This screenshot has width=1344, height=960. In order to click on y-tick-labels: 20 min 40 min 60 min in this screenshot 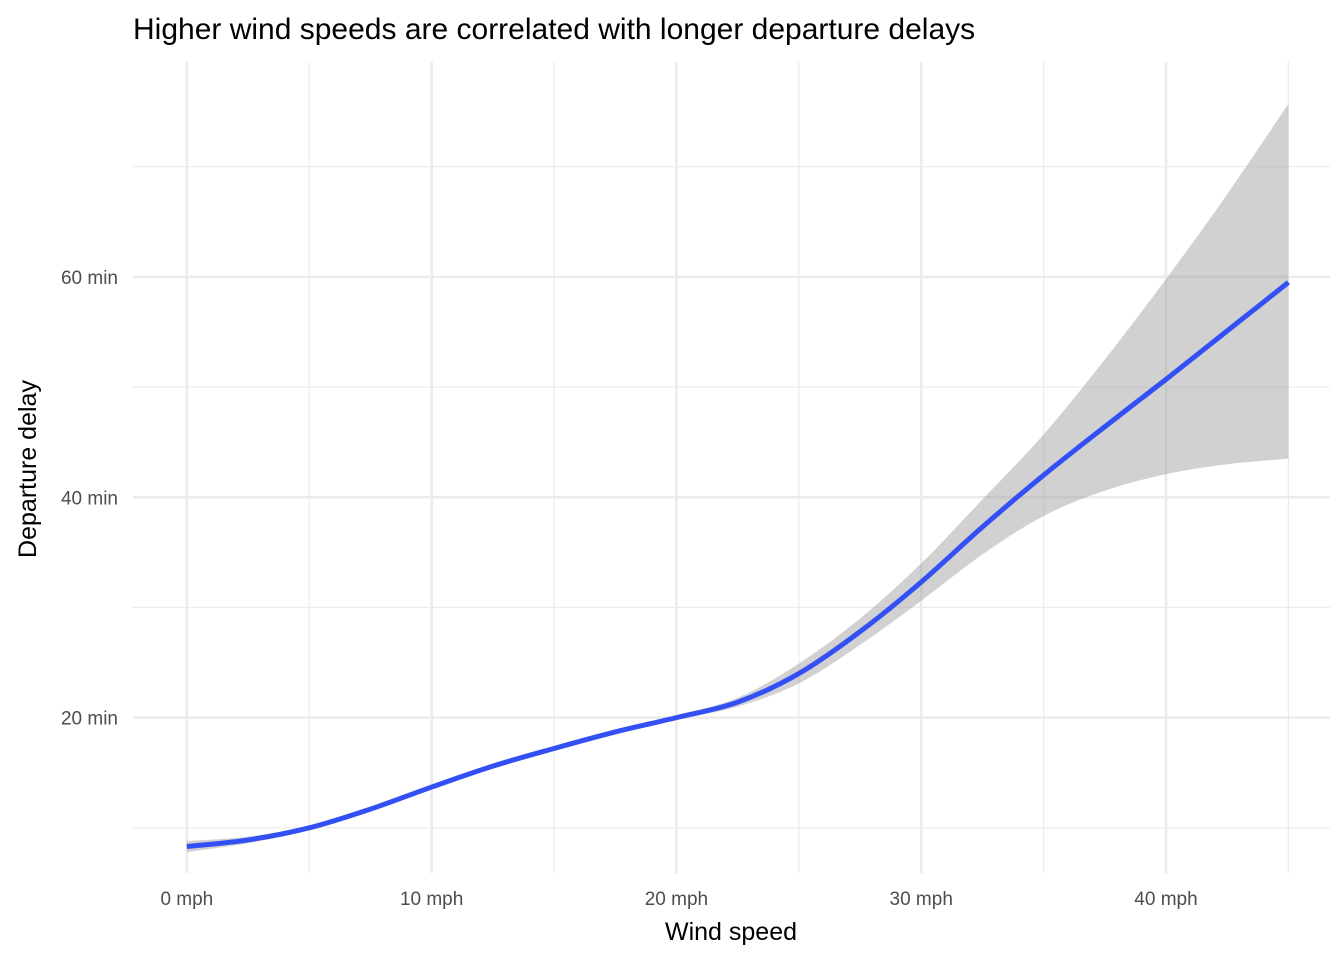, I will do `click(89, 499)`.